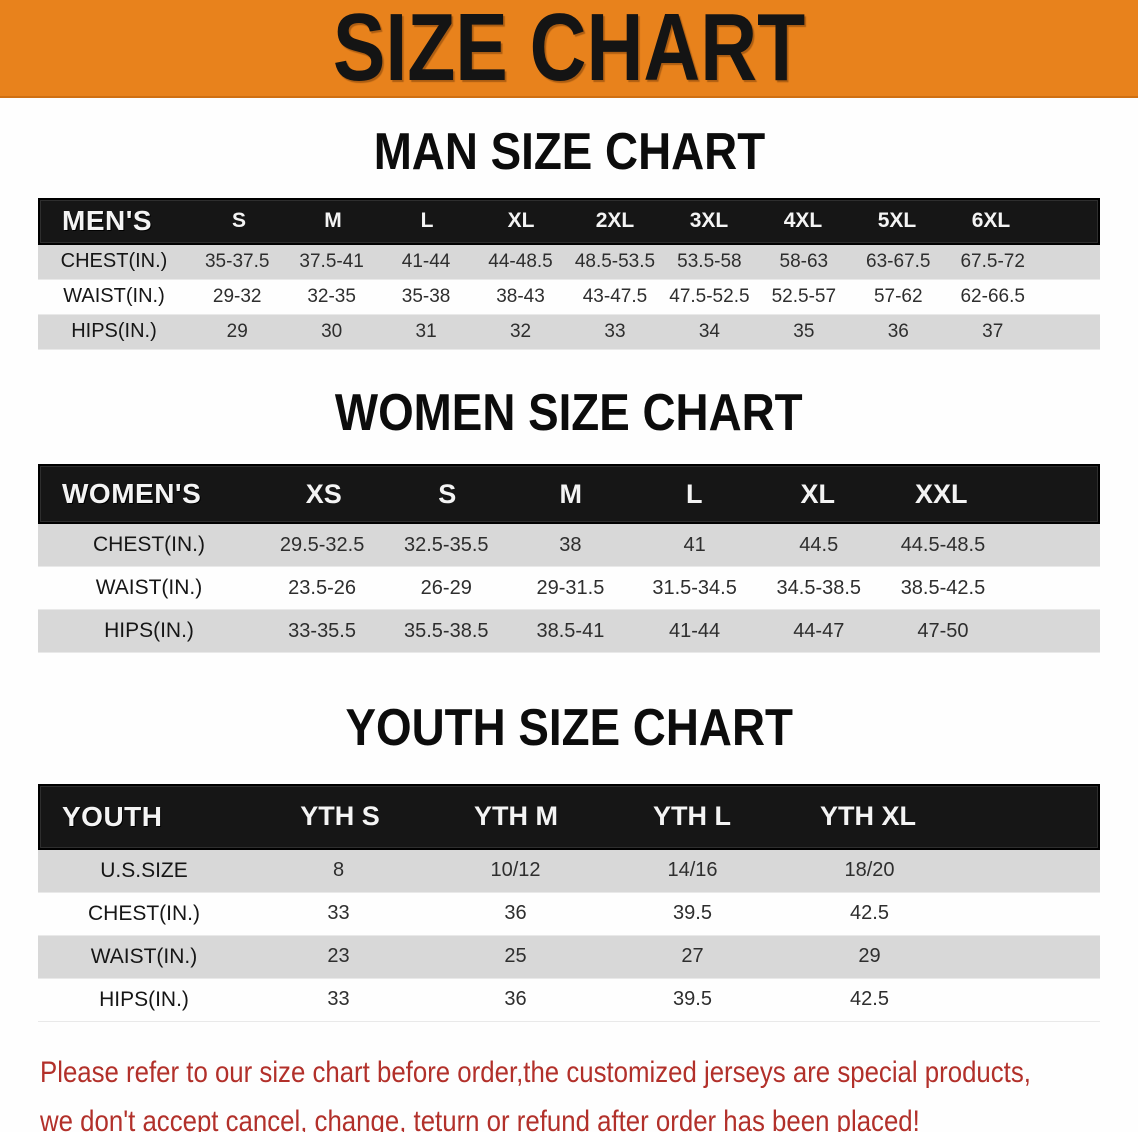 This screenshot has height=1132, width=1138. Describe the element at coordinates (515, 956) in the screenshot. I see `table-cell: 25` at that location.